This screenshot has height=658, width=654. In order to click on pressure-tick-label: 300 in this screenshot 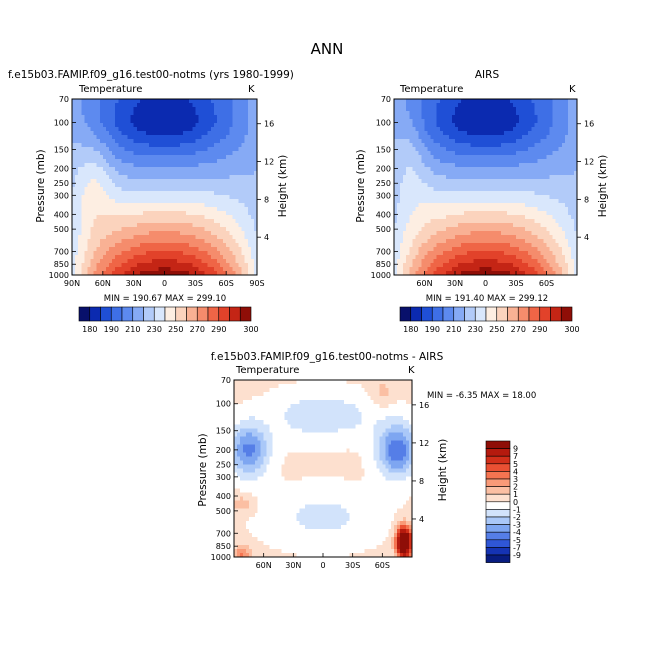, I will do `click(61, 195)`.